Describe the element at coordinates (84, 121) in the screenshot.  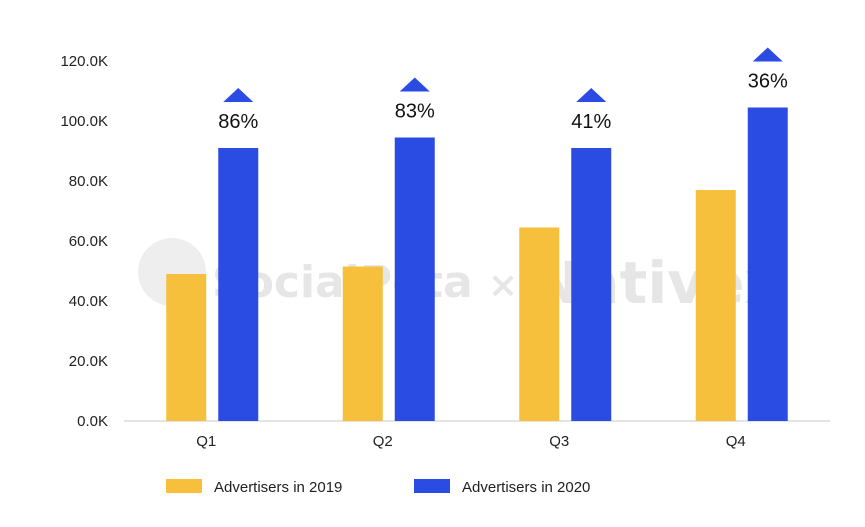
I see `y-tick-label: 100.0K` at that location.